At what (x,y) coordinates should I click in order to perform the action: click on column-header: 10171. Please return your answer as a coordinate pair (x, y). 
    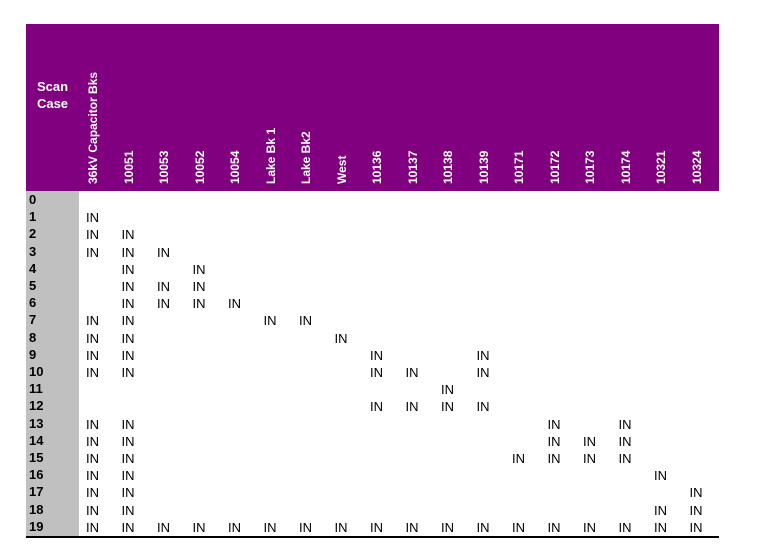
    Looking at the image, I should click on (519, 167).